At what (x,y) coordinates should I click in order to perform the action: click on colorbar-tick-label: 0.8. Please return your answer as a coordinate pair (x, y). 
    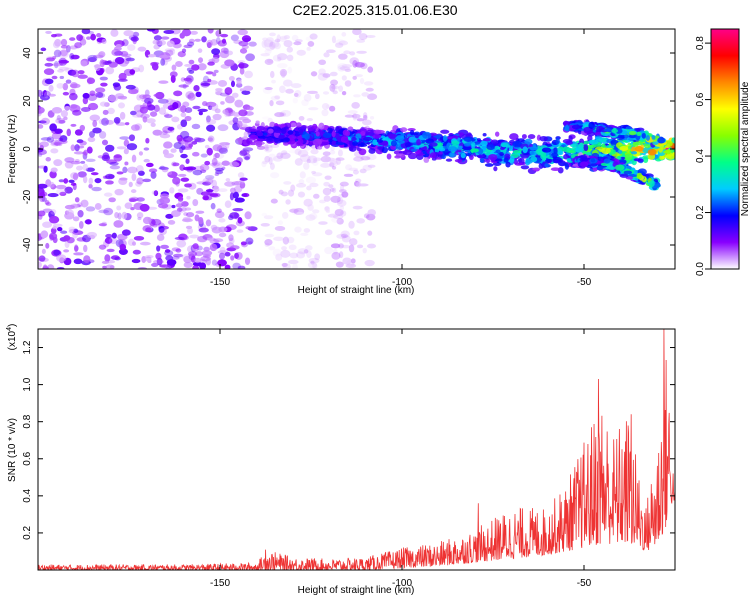
    Looking at the image, I should click on (700, 43).